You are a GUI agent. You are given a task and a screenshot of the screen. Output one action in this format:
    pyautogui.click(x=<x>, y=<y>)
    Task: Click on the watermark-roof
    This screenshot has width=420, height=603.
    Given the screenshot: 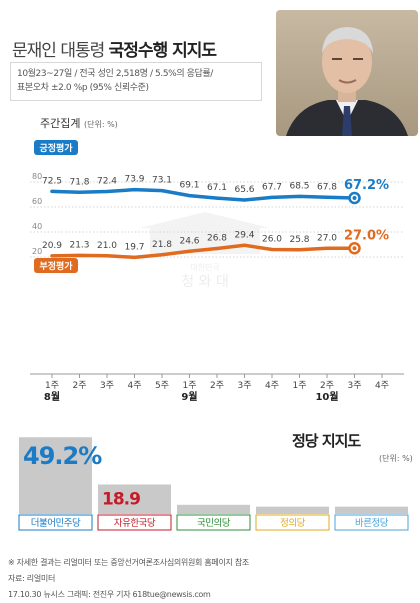 What is the action you would take?
    pyautogui.click(x=205, y=220)
    